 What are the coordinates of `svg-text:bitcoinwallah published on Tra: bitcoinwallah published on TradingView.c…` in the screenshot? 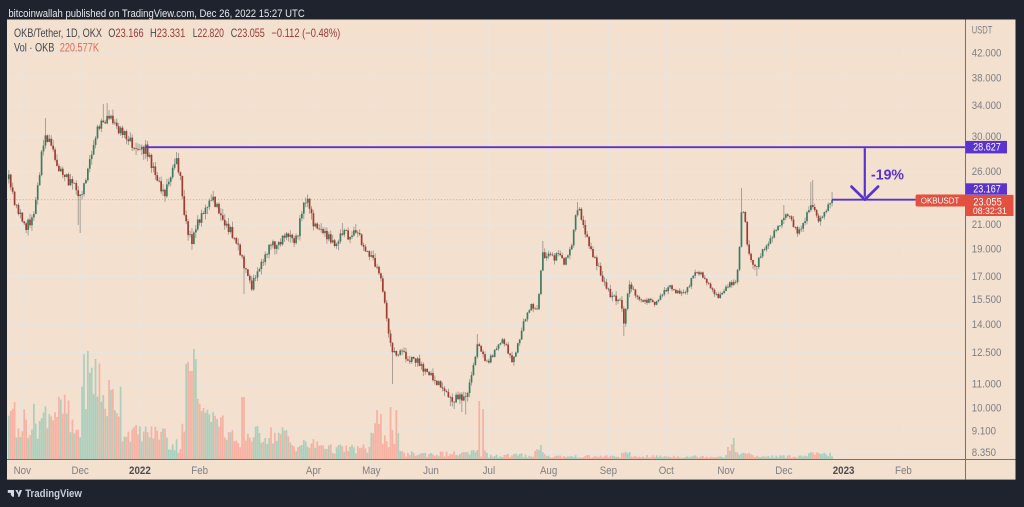 It's located at (156, 14).